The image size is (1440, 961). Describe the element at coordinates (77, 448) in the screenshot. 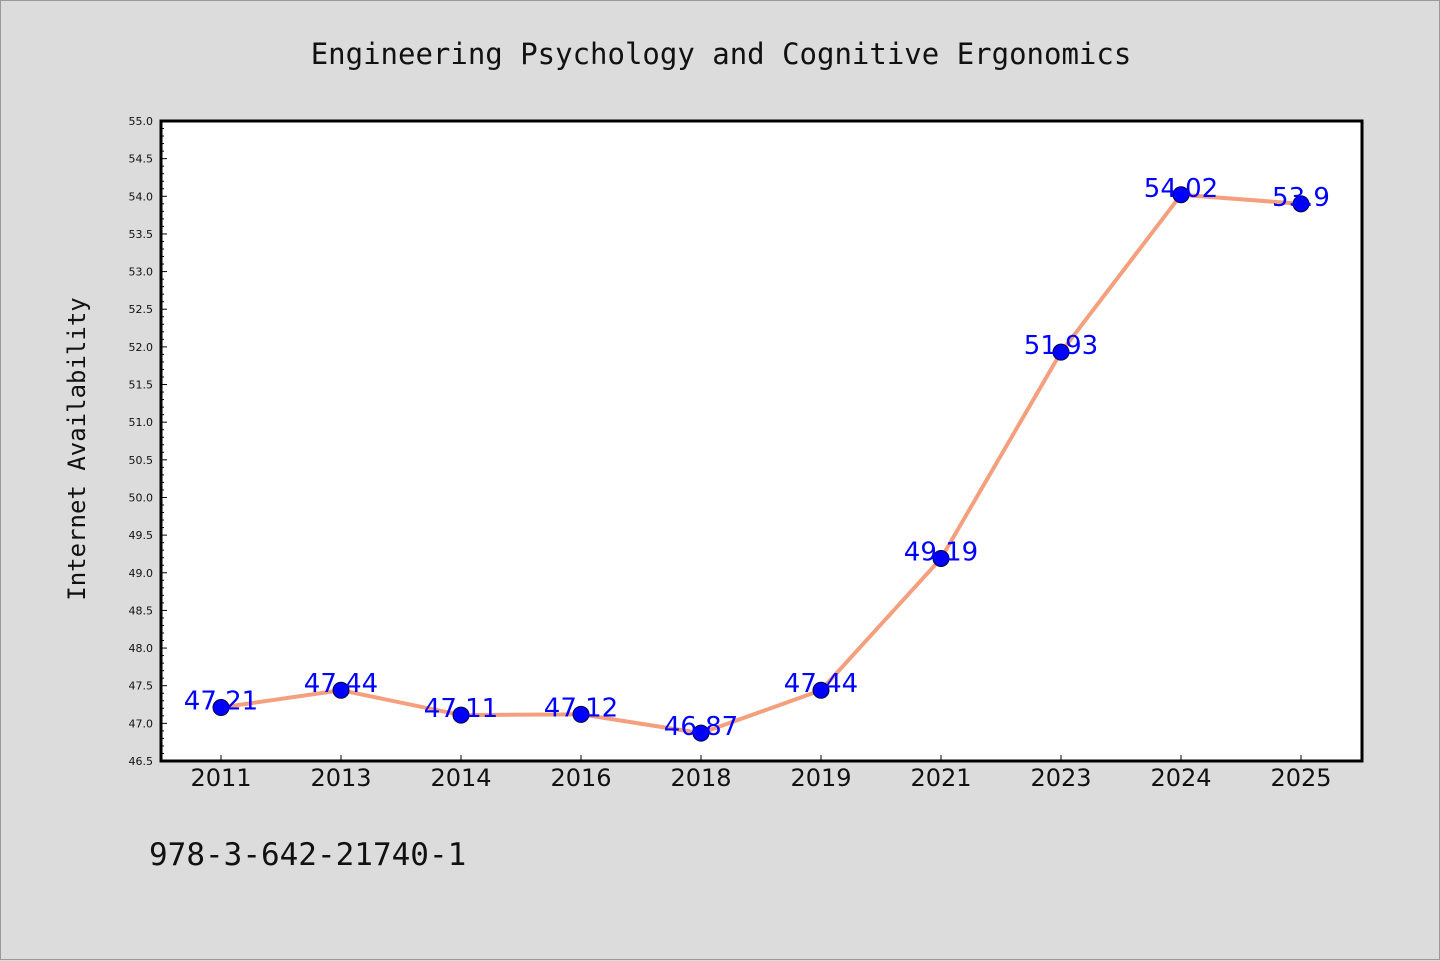

I see `y-axis-label: Internet Availability` at that location.